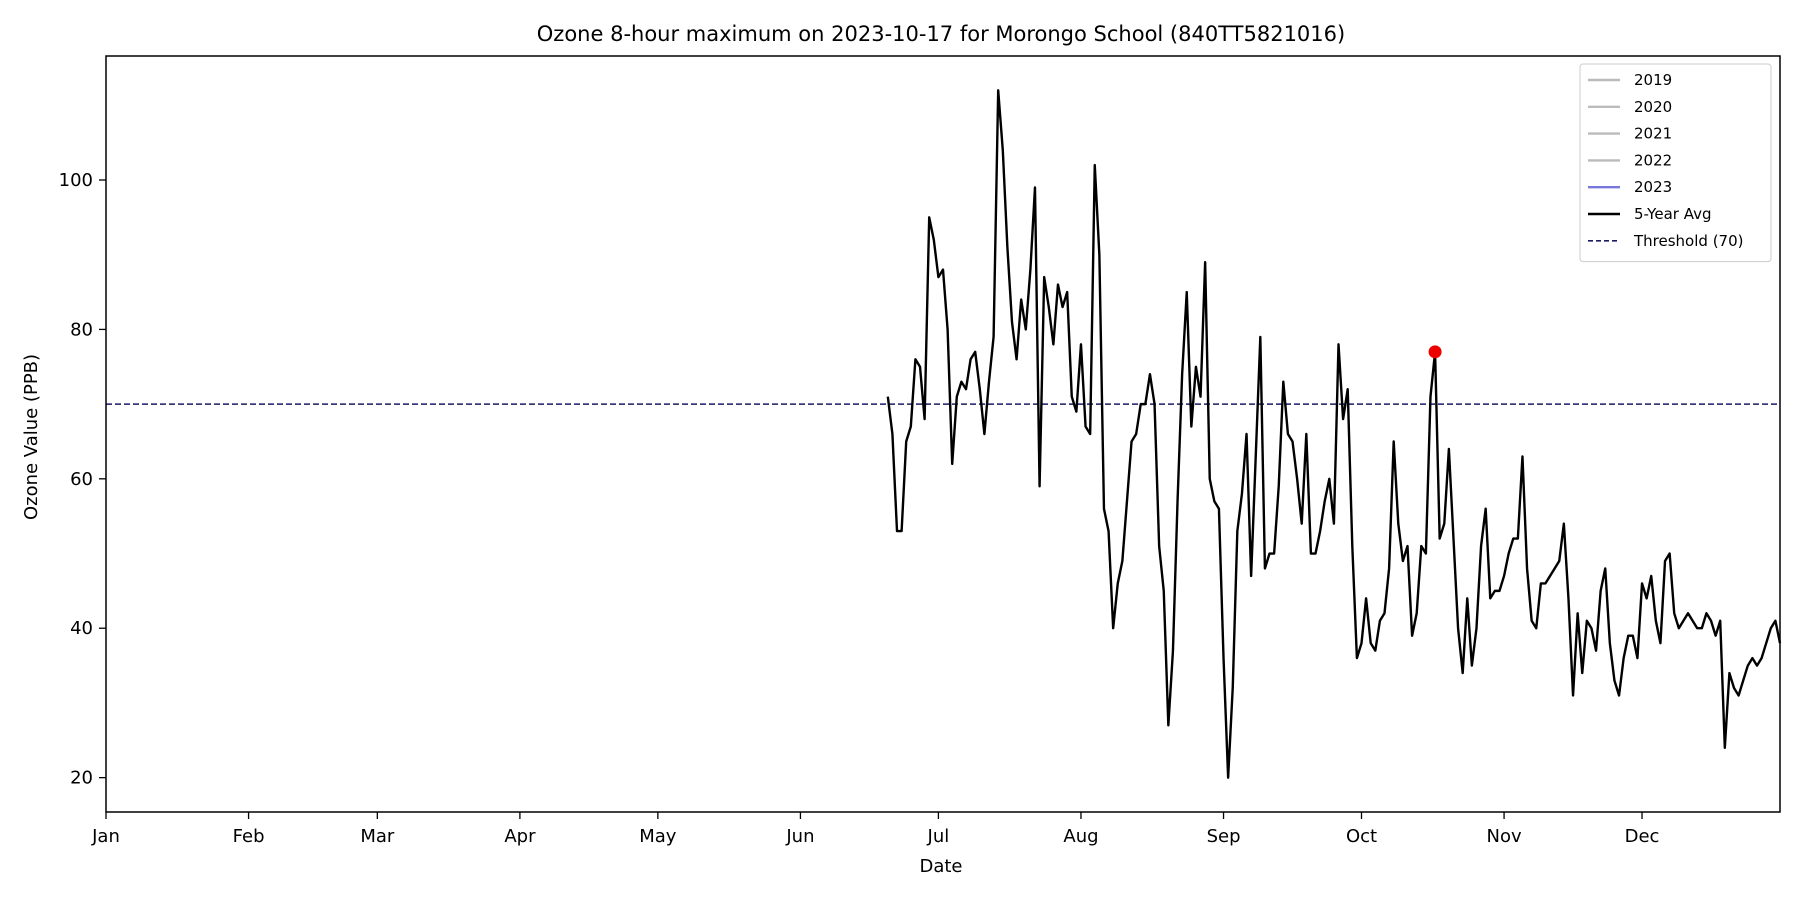 This screenshot has height=900, width=1800. What do you see at coordinates (1224, 836) in the screenshot?
I see `x-tick-label: Sep` at bounding box center [1224, 836].